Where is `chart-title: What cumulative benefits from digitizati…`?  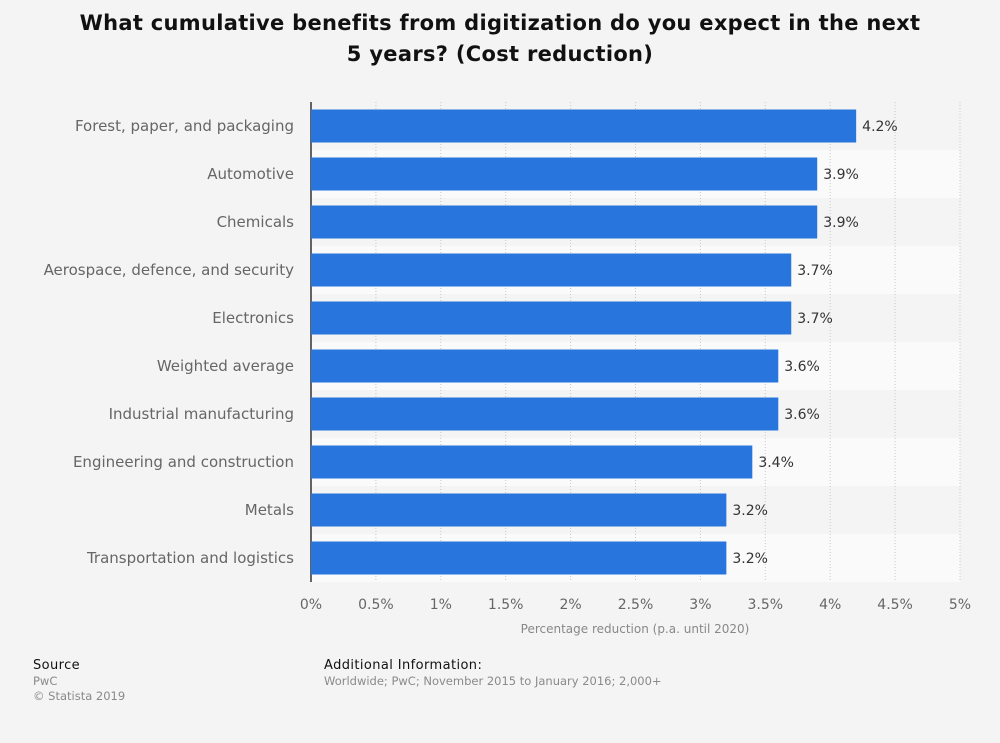
chart-title: What cumulative benefits from digitizati… is located at coordinates (500, 39).